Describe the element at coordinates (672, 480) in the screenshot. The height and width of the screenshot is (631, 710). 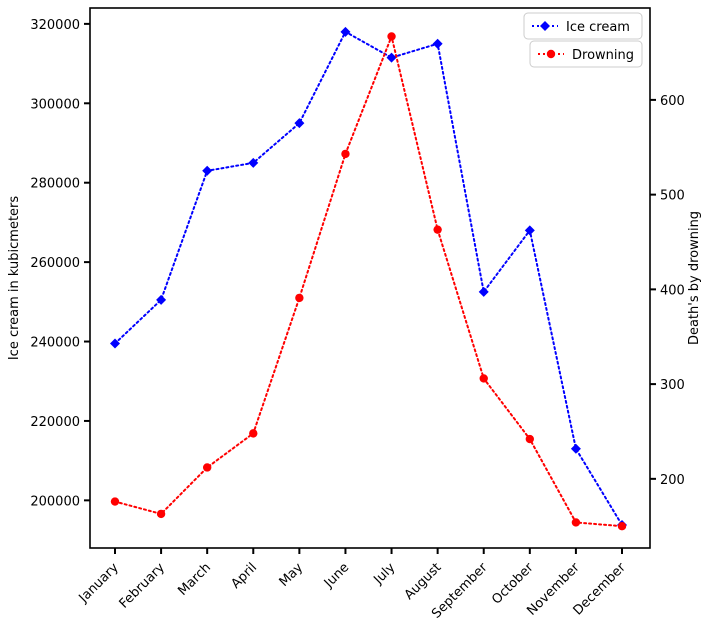
I see `right-tick-label: 200` at that location.